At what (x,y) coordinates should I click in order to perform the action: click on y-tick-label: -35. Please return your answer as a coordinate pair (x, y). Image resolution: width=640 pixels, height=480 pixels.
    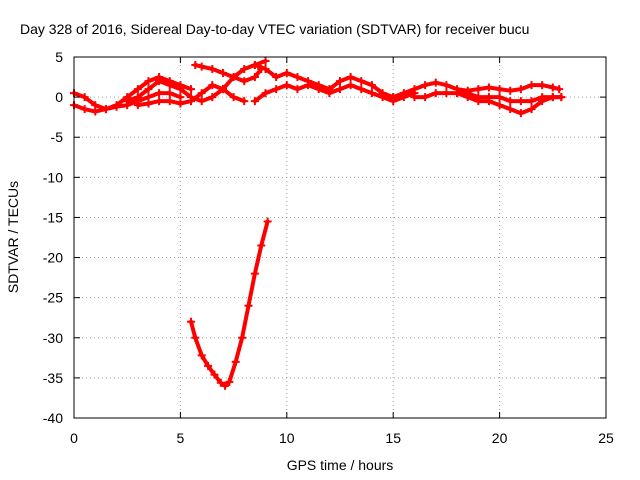
    Looking at the image, I should click on (53, 378).